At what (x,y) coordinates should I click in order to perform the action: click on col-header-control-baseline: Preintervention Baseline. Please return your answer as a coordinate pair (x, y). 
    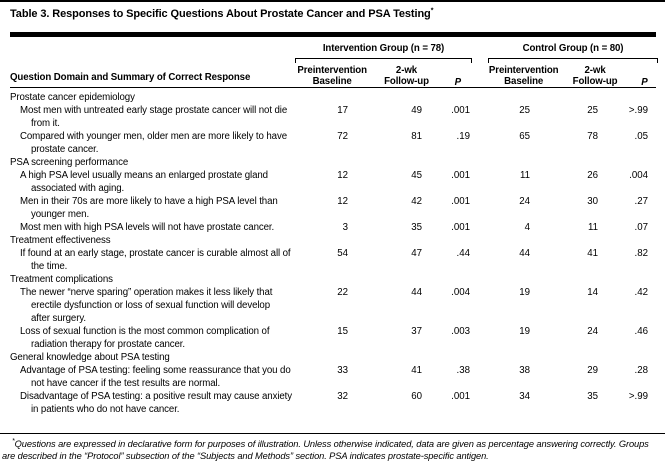
    Looking at the image, I should click on (523, 76).